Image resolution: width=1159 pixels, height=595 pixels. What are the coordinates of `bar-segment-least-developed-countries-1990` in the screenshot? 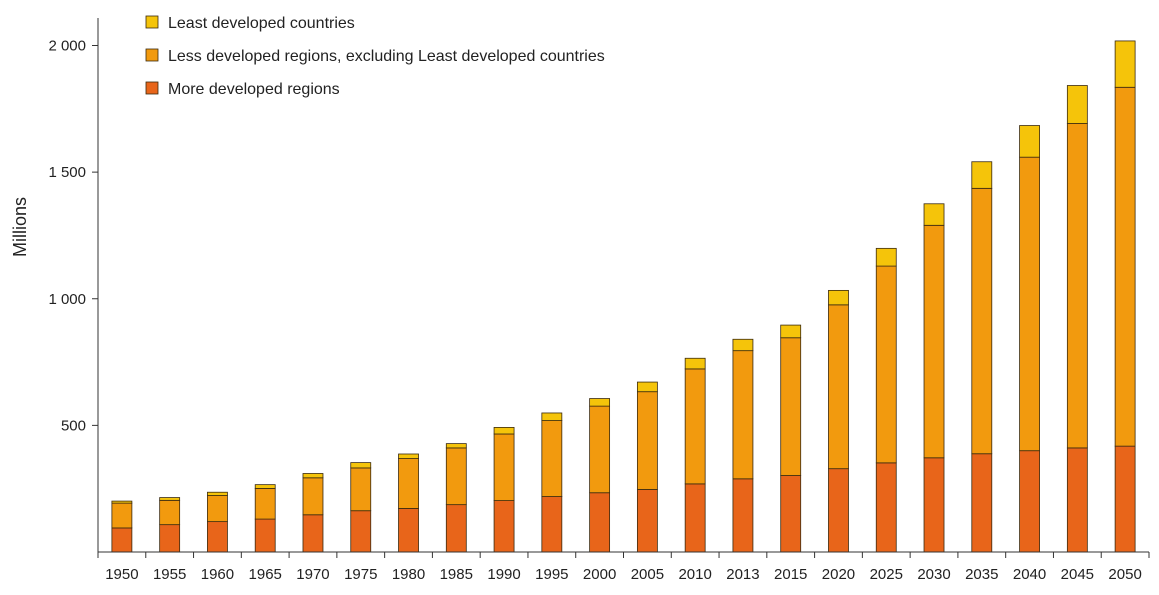 It's located at (504, 431).